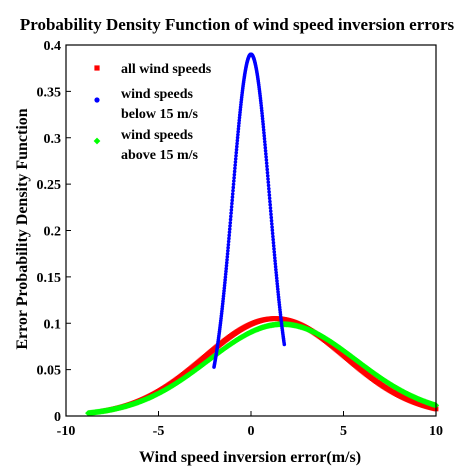 The width and height of the screenshot is (474, 474). Describe the element at coordinates (53, 46) in the screenshot. I see `y-tick-label: 0.4` at that location.